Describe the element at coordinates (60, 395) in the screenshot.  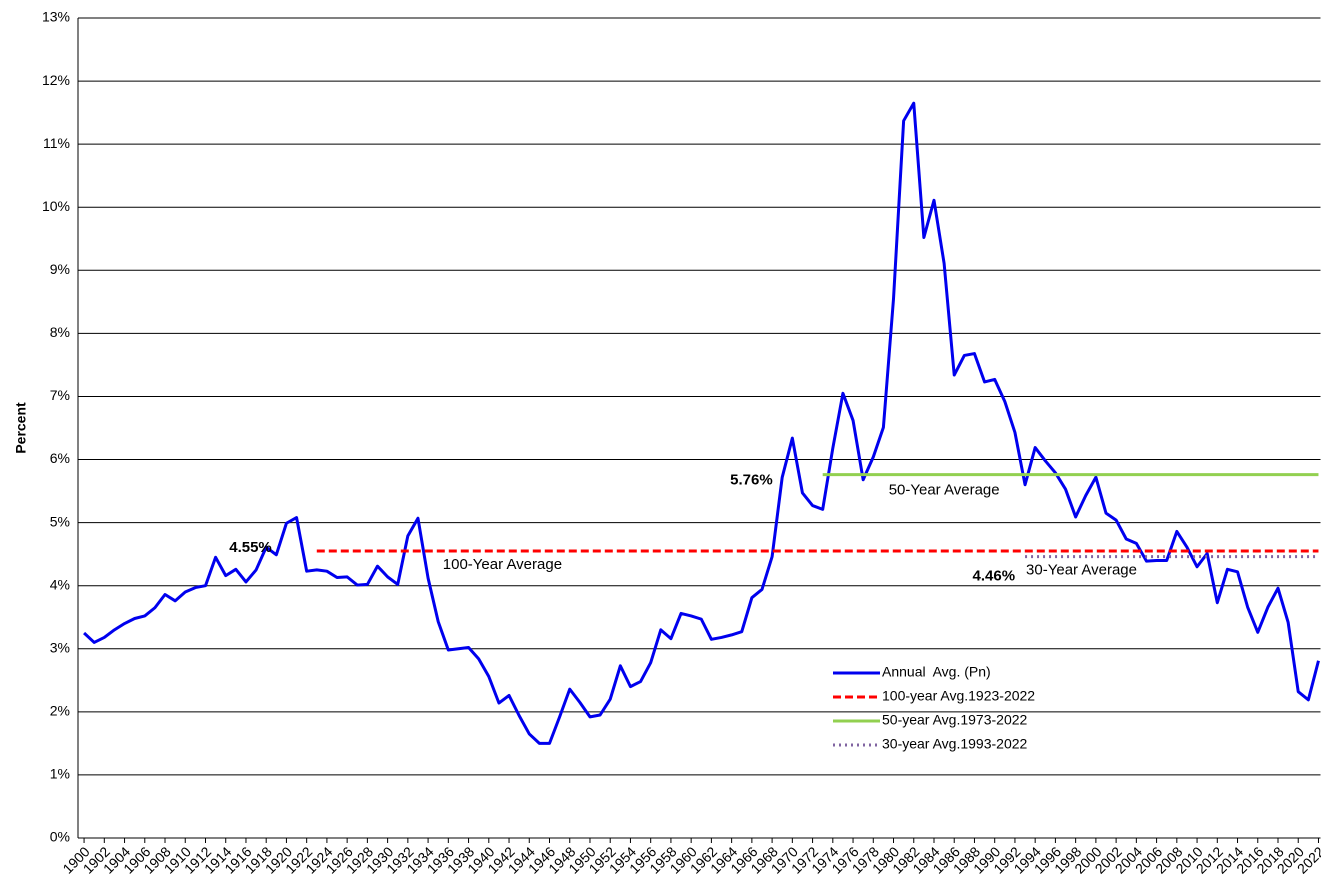
I see `y-tick-label: 7%` at that location.